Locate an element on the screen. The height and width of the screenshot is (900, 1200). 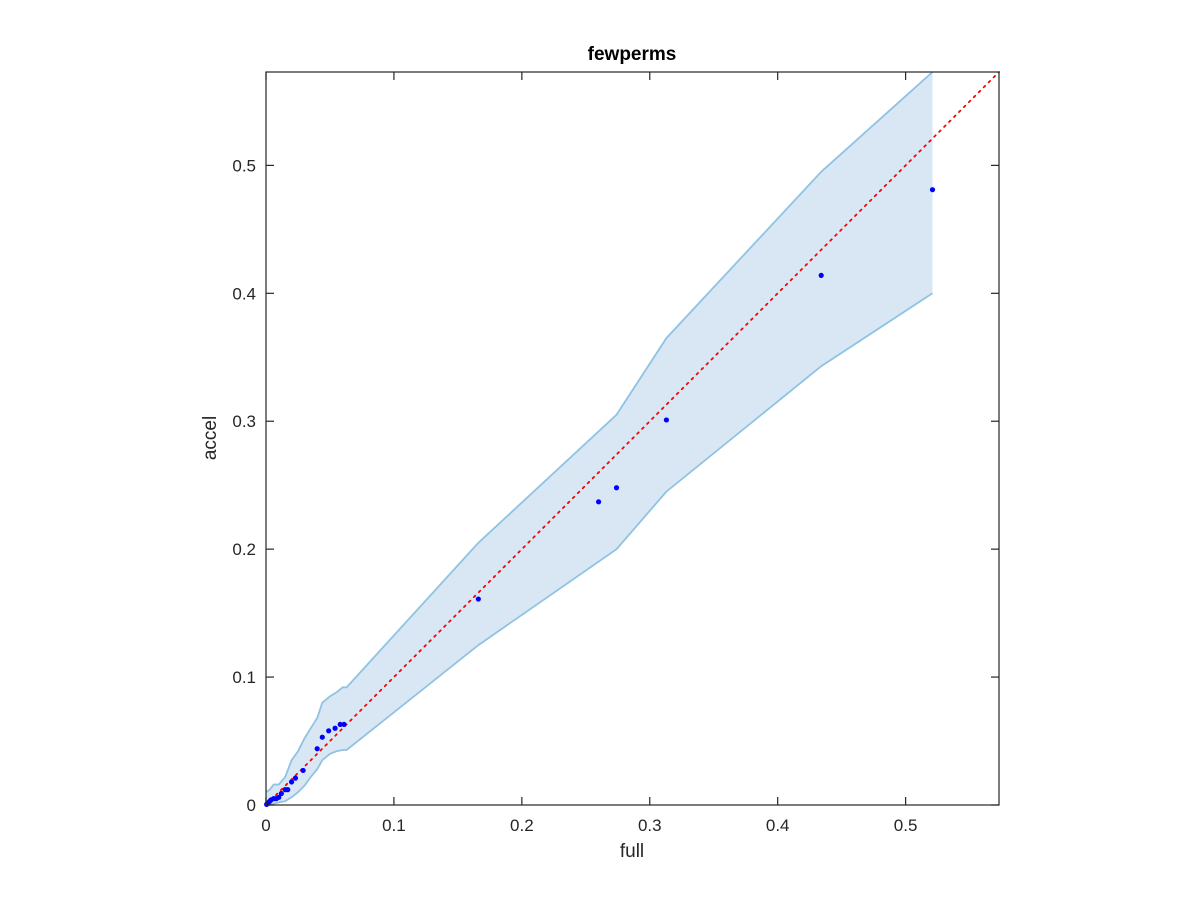
y-tick-label: 0.4 is located at coordinates (244, 293).